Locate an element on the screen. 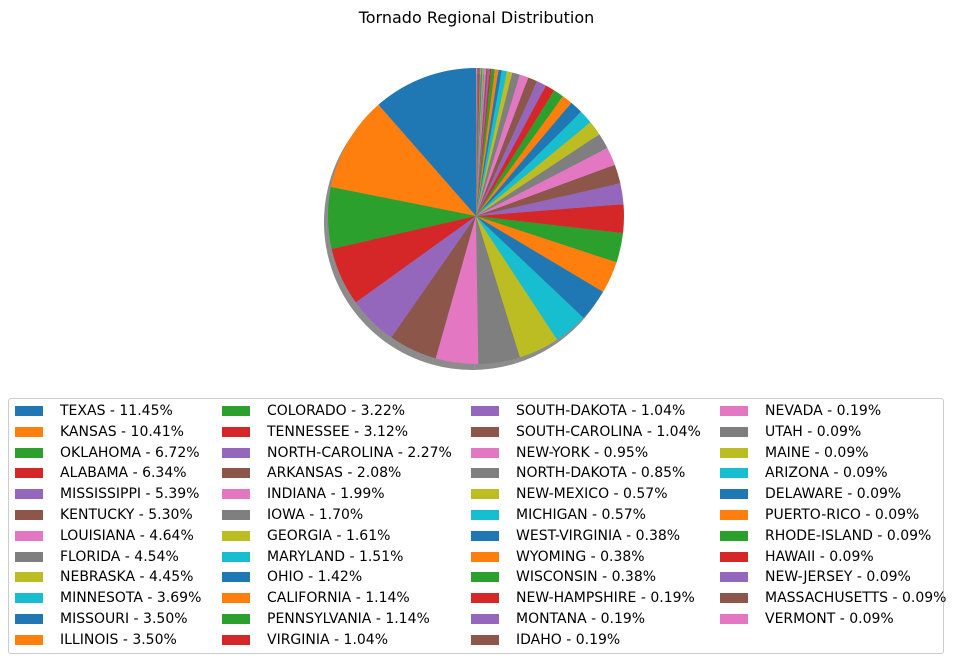 The height and width of the screenshot is (663, 953). legend-label: IOWA - 1.70% is located at coordinates (315, 515).